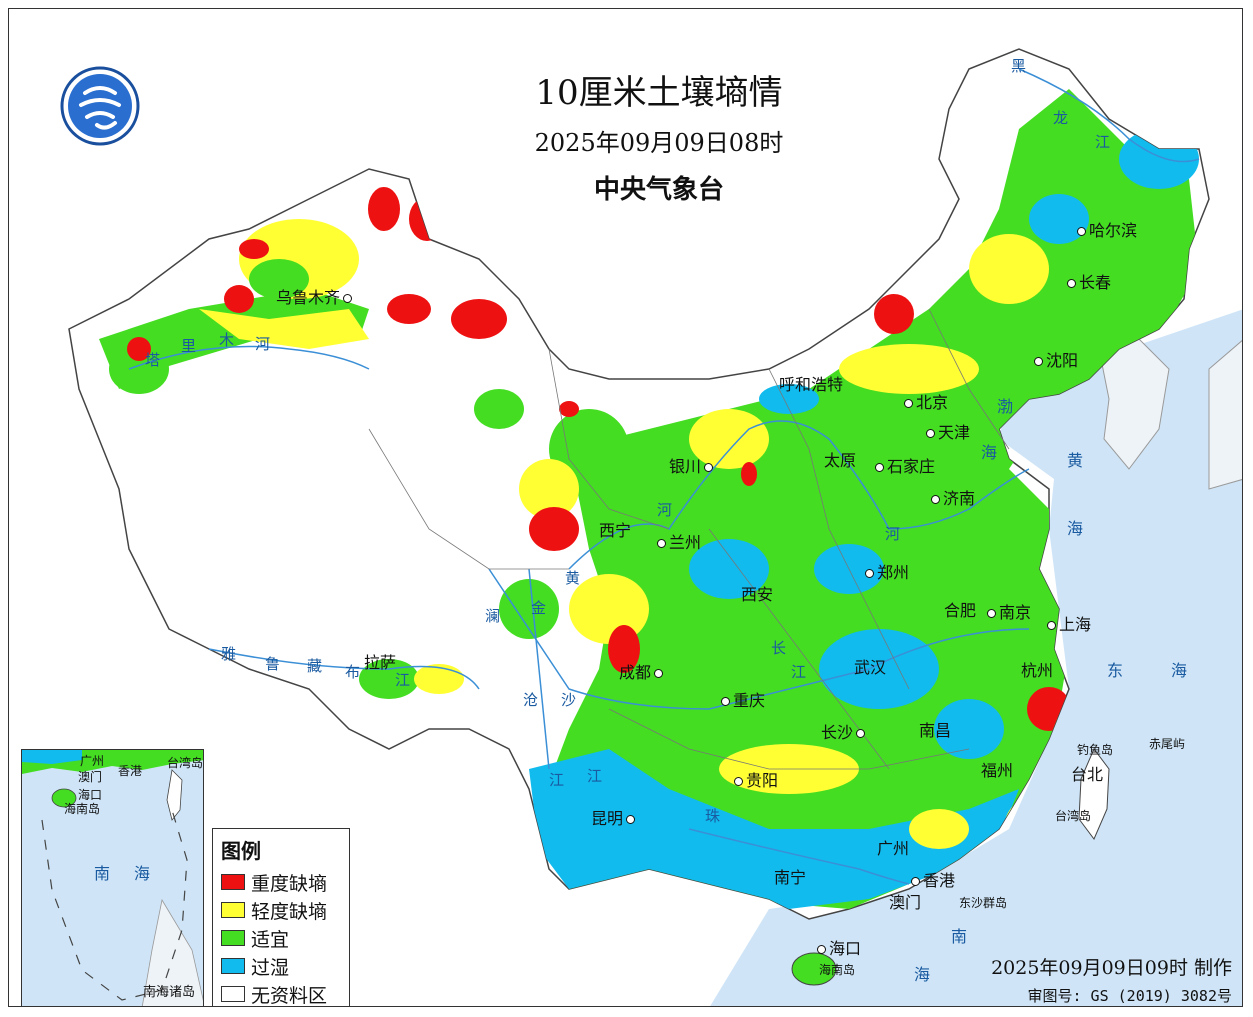  Describe the element at coordinates (557, 780) in the screenshot. I see `river-label-jiang-3: 江` at that location.